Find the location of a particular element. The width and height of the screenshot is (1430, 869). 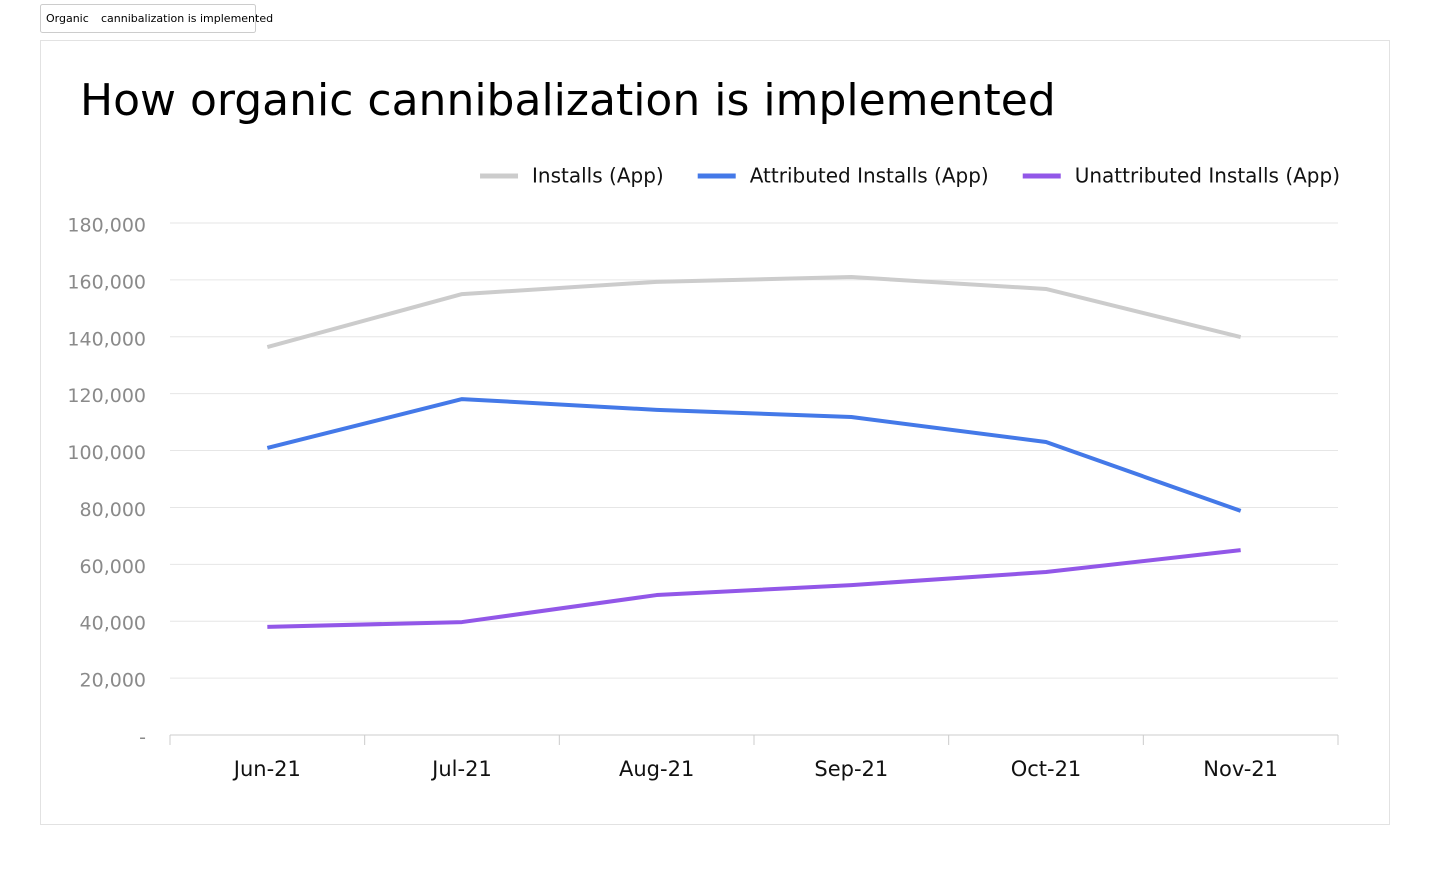

y-tick-label: 80,000 is located at coordinates (113, 510).